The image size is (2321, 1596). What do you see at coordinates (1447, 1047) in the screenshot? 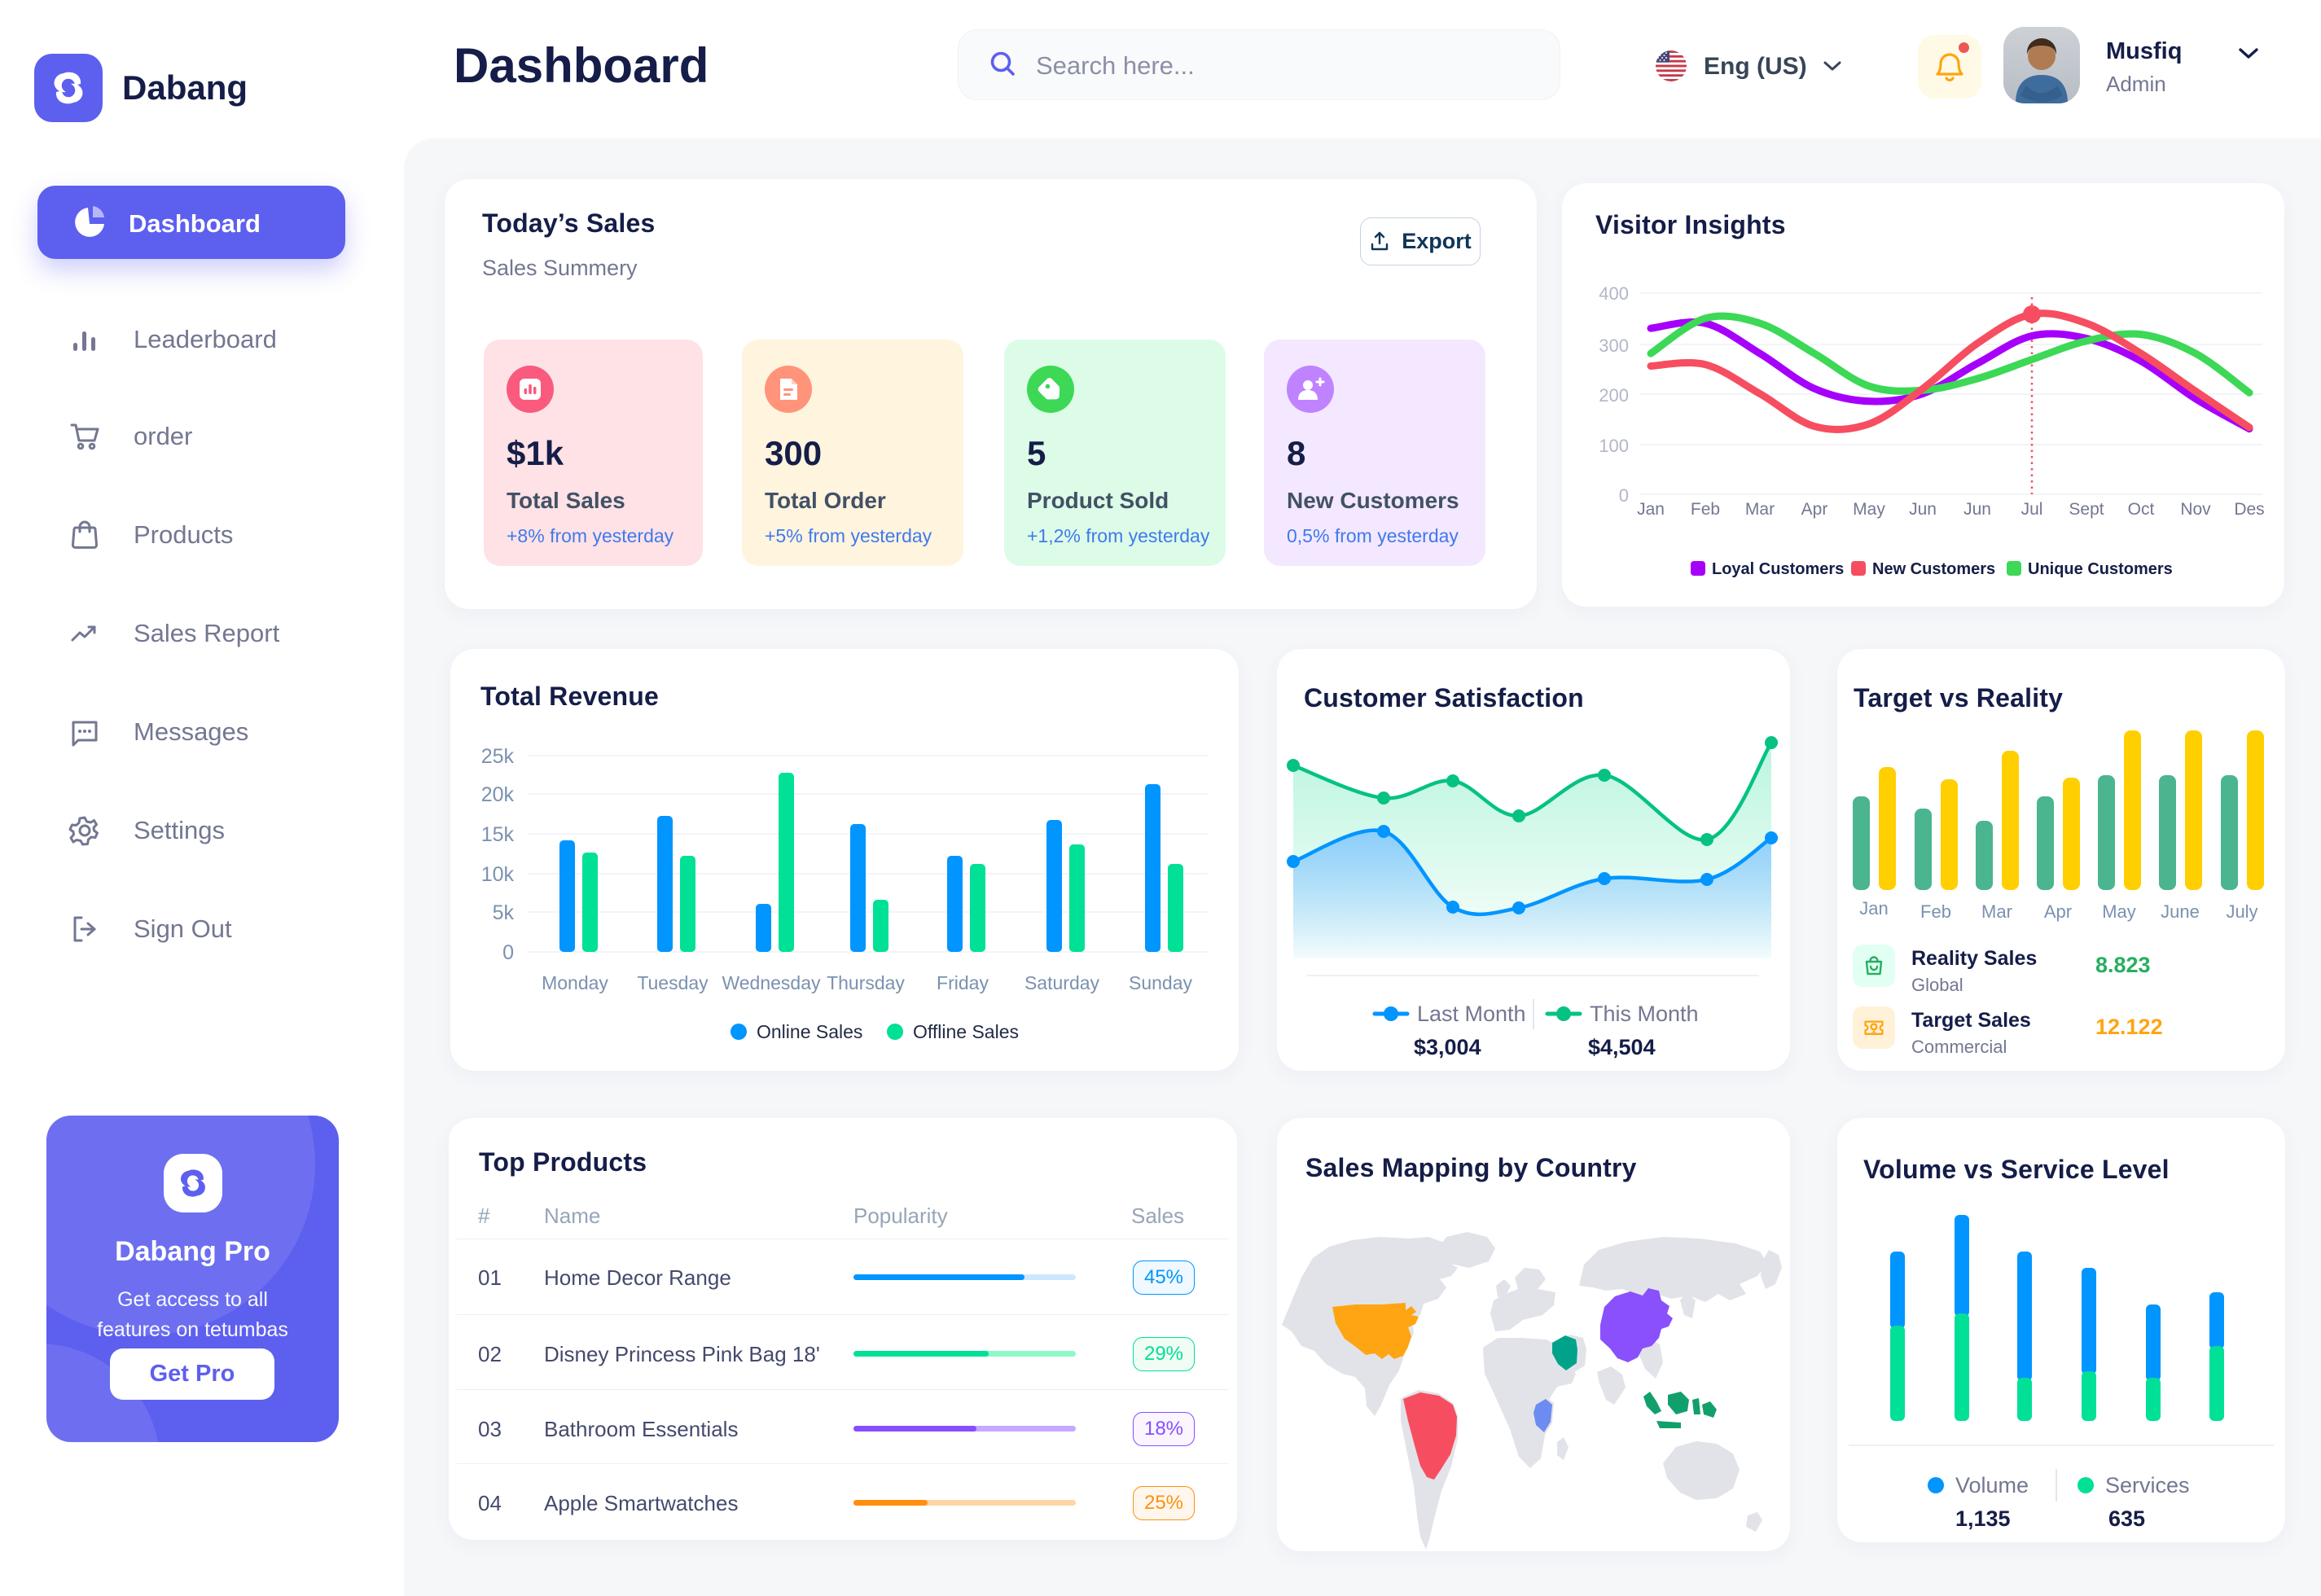
I see `svg-text: $3,004` at bounding box center [1447, 1047].